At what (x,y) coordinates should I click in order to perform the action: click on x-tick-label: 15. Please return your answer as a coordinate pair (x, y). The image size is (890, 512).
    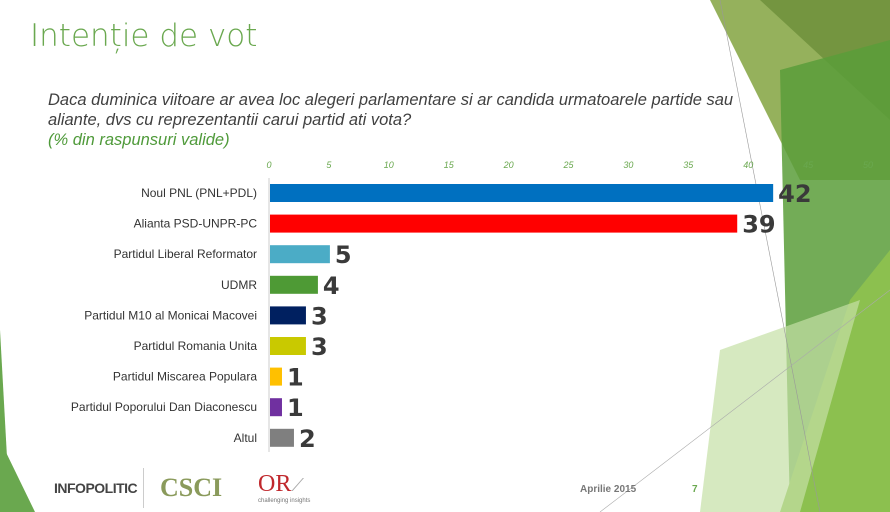
    Looking at the image, I should click on (449, 165).